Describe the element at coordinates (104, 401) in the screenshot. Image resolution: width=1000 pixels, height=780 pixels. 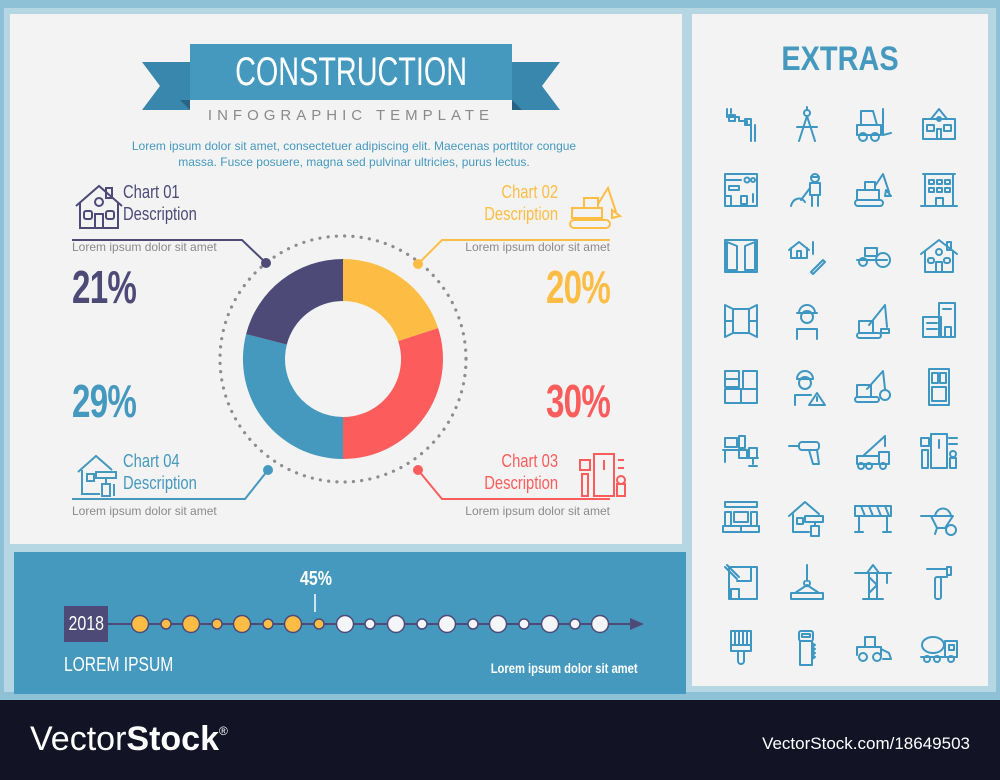
I see `chart-04-value: 29%` at that location.